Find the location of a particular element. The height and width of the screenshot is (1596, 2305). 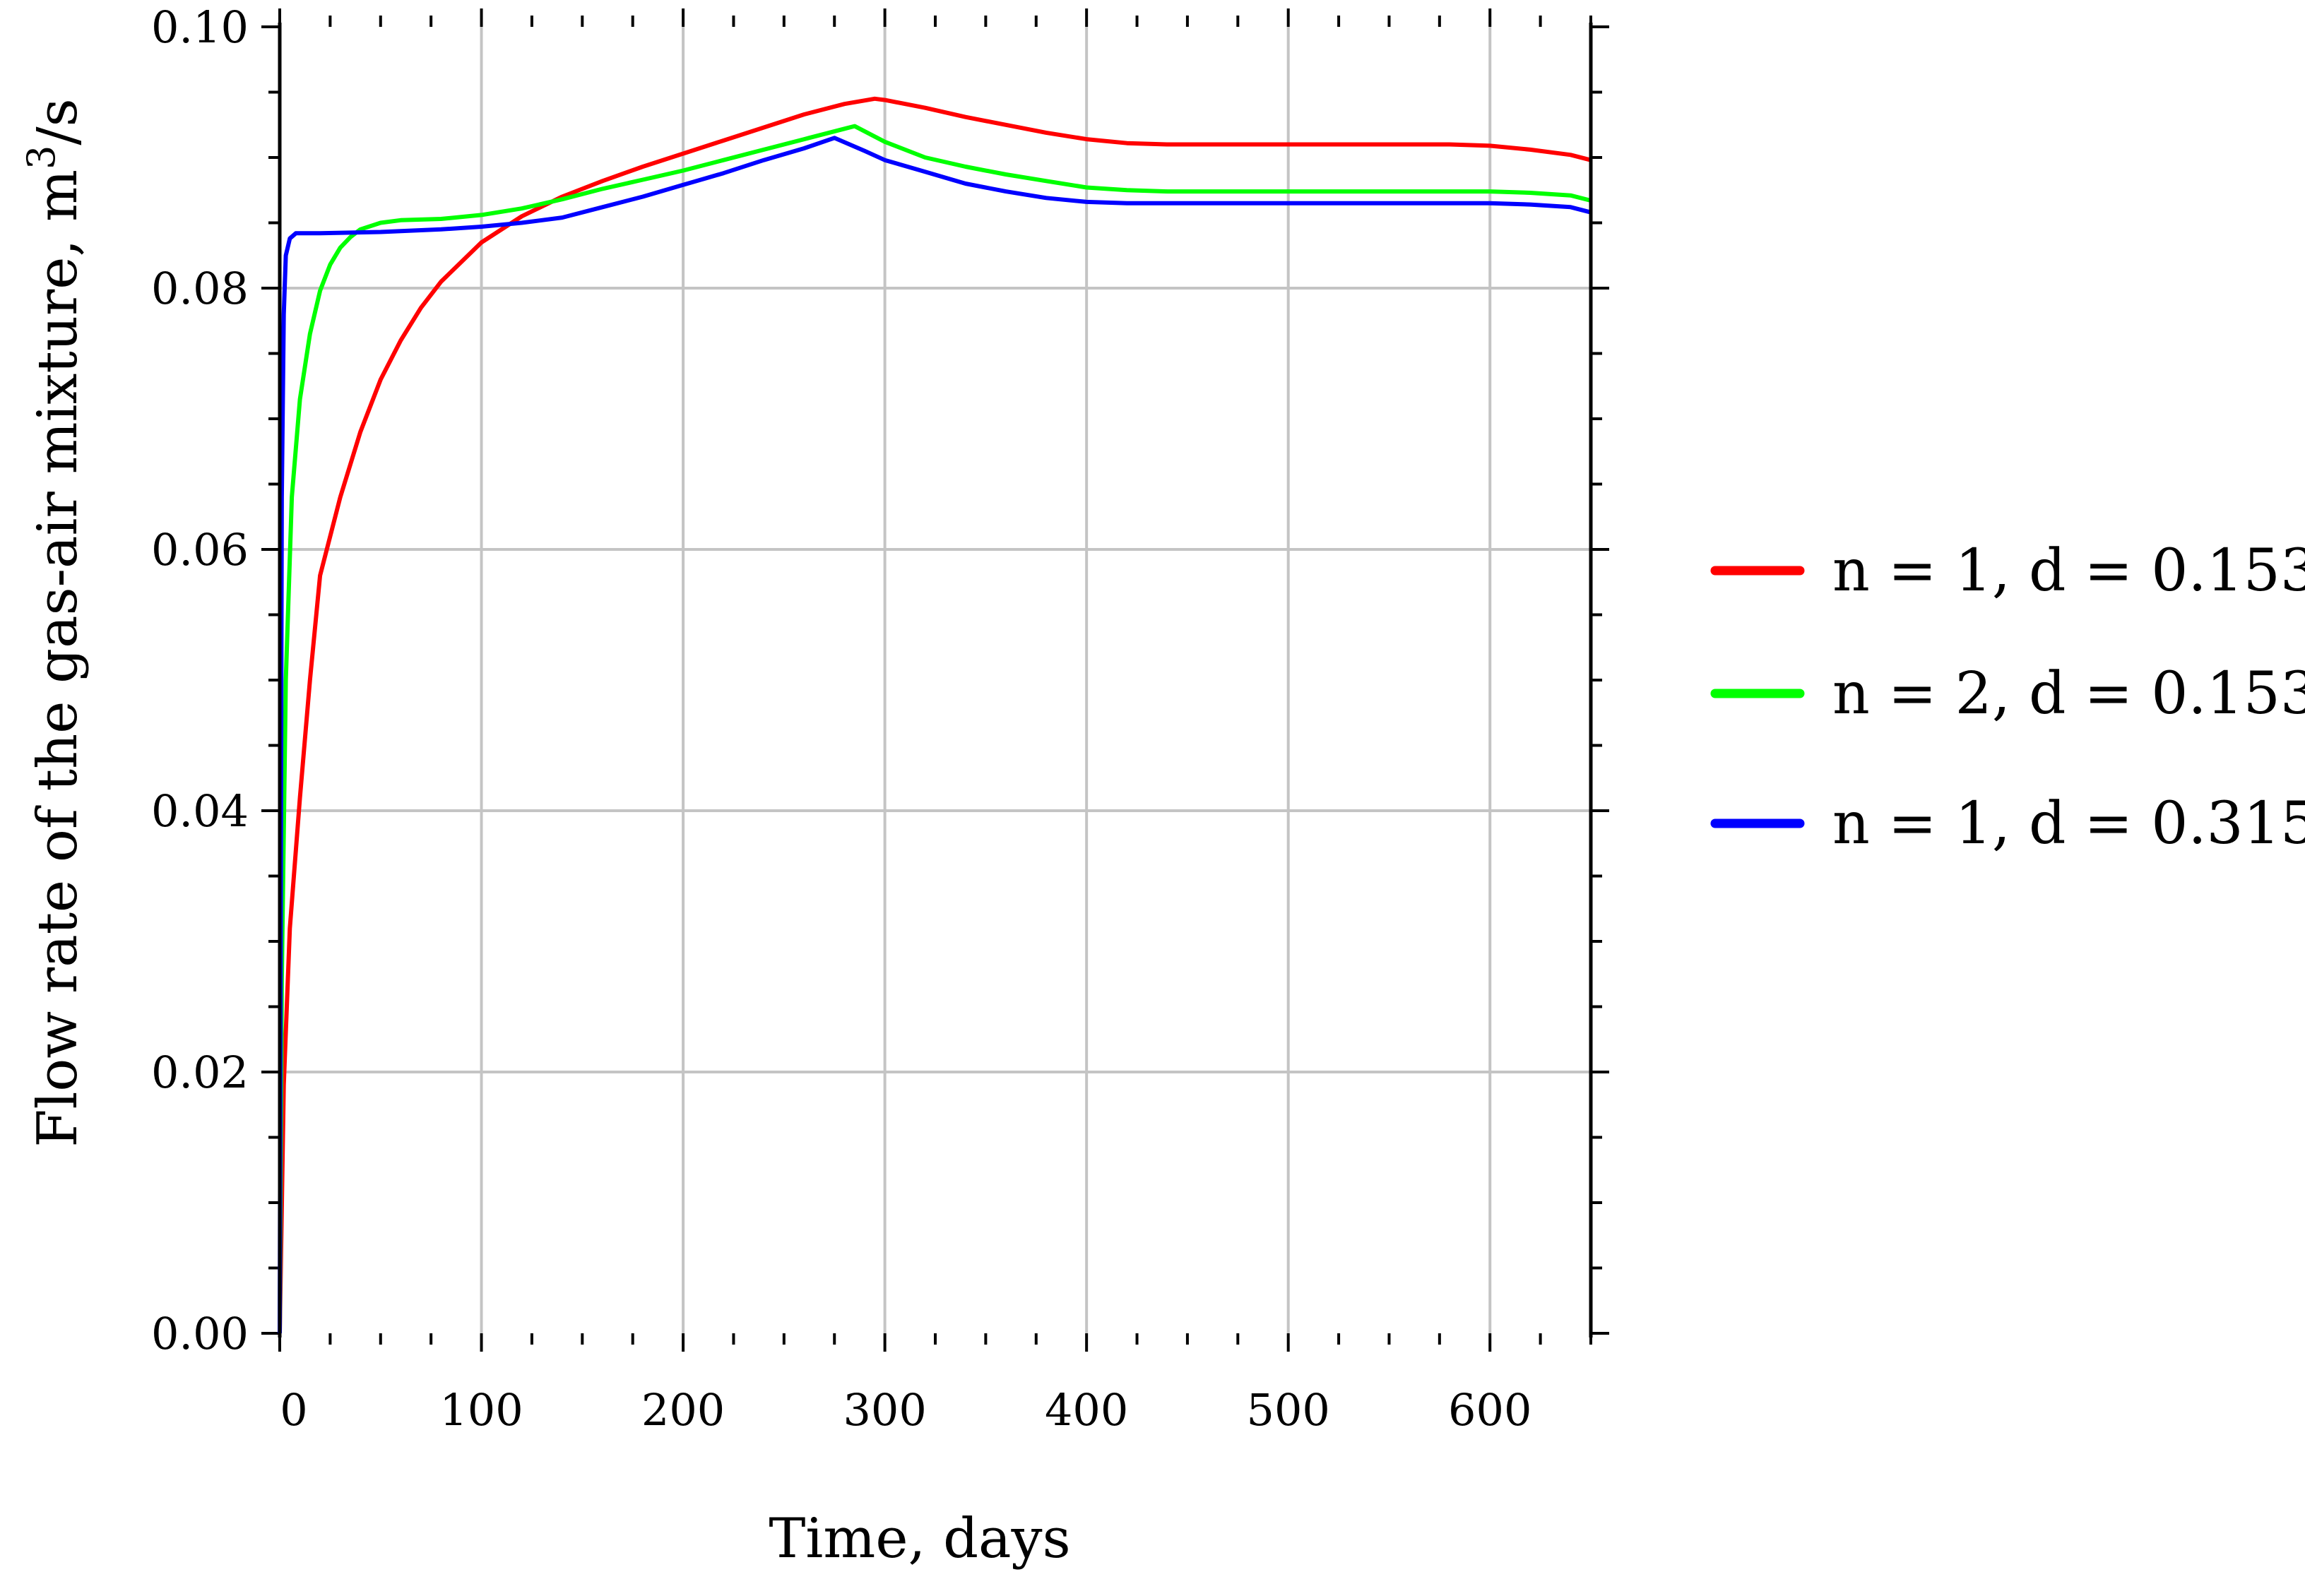

y-axis-title: Flow rate of the gas-air mixture, m3/s is located at coordinates (54, 623).